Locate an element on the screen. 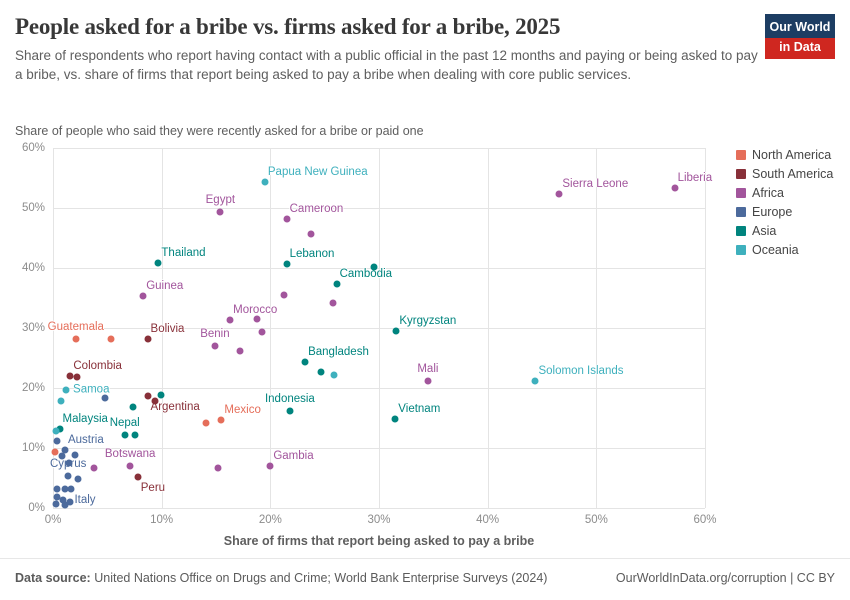 The height and width of the screenshot is (600, 850). country-label: Vietnam is located at coordinates (419, 408).